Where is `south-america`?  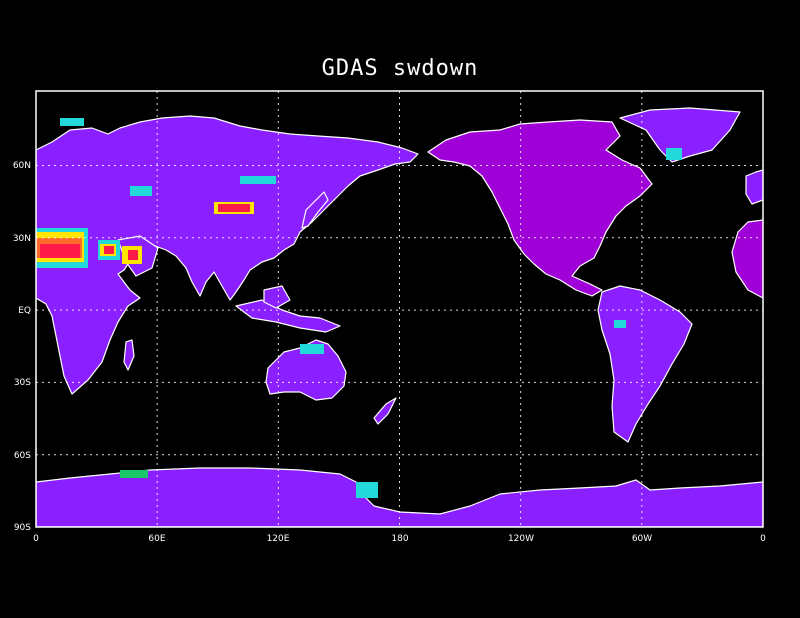
south-america is located at coordinates (645, 364).